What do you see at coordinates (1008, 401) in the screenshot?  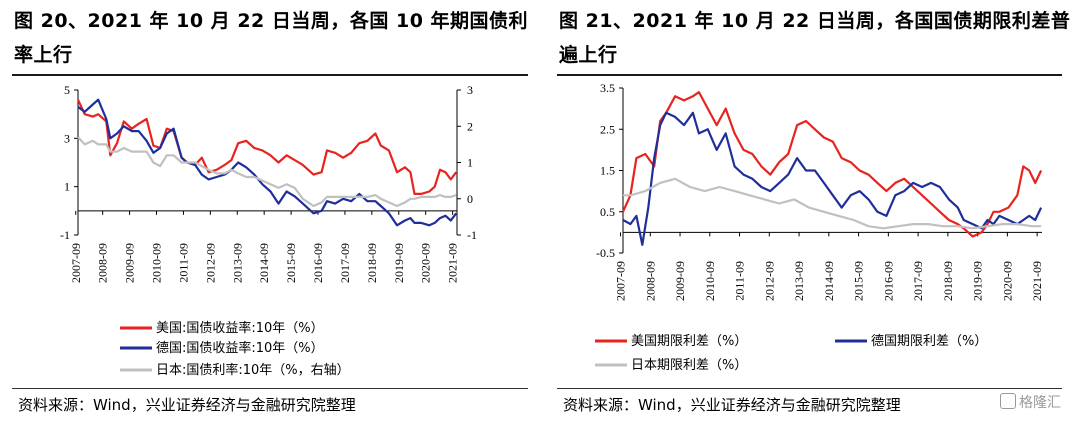 I see `watermark-icon` at bounding box center [1008, 401].